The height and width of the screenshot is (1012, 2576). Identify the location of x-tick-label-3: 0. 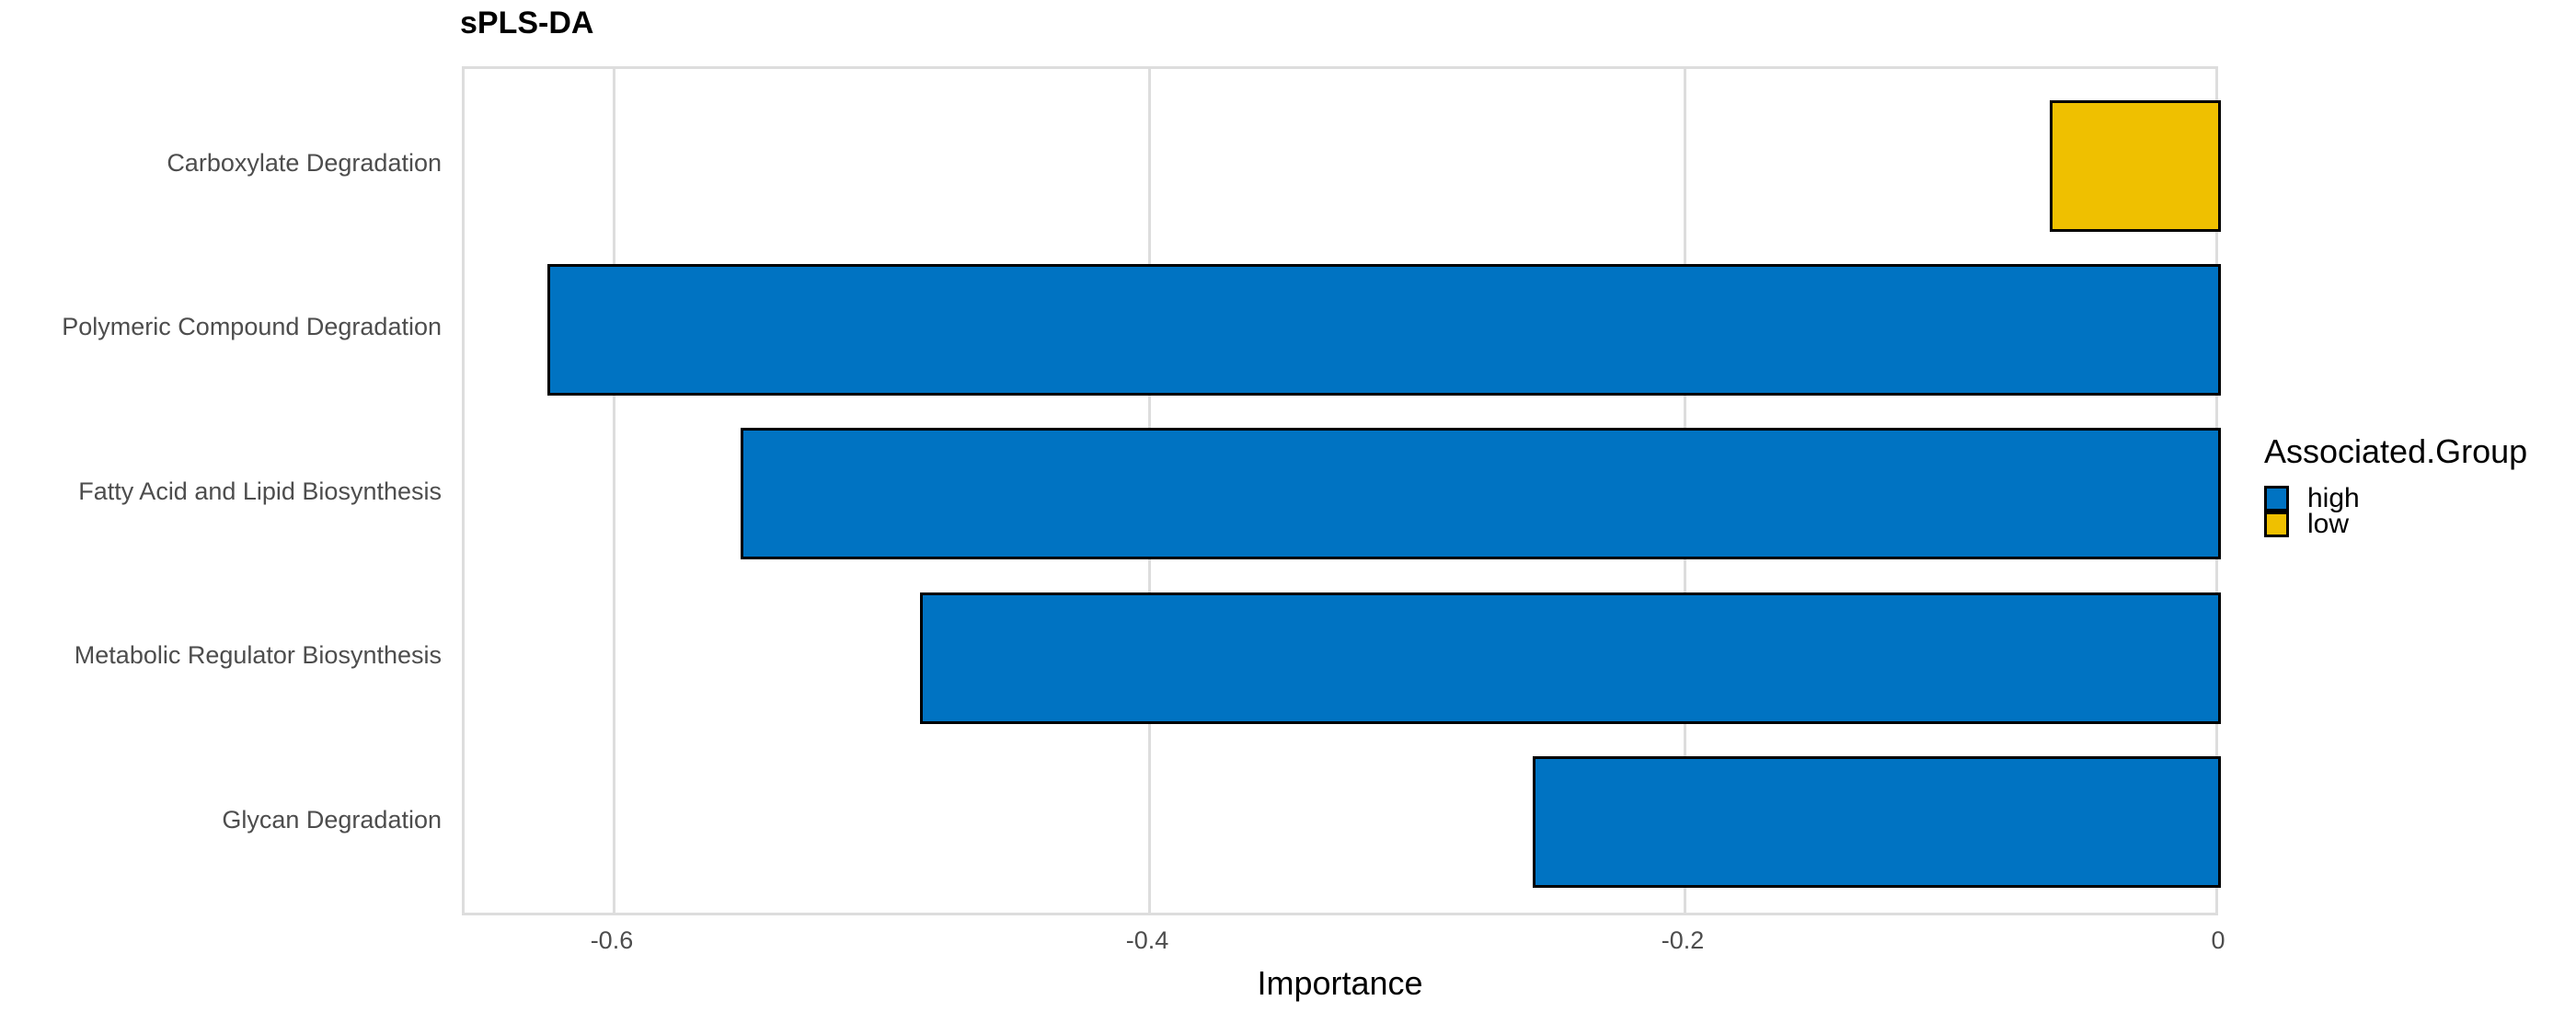
(2218, 940).